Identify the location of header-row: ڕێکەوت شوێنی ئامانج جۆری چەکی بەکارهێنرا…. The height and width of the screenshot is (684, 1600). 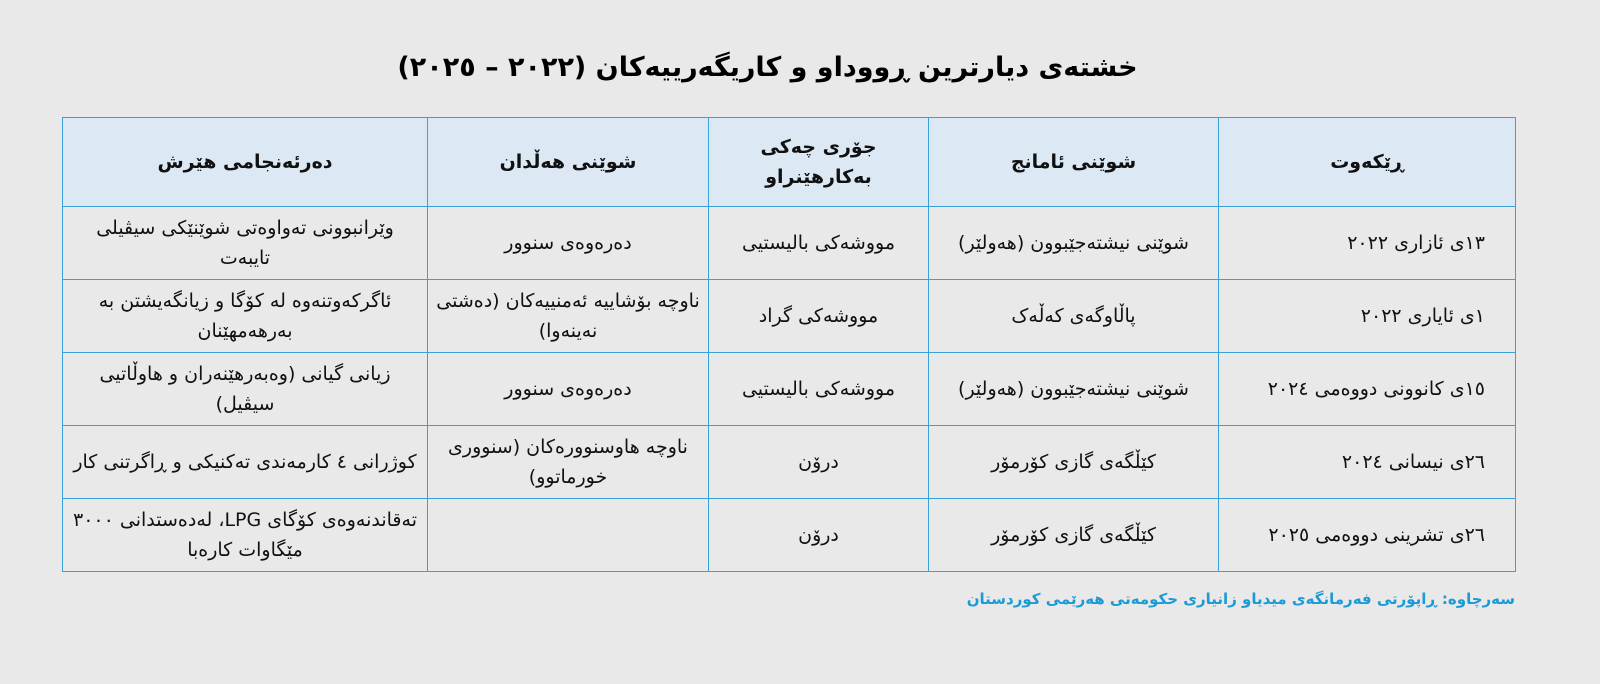
(789, 162).